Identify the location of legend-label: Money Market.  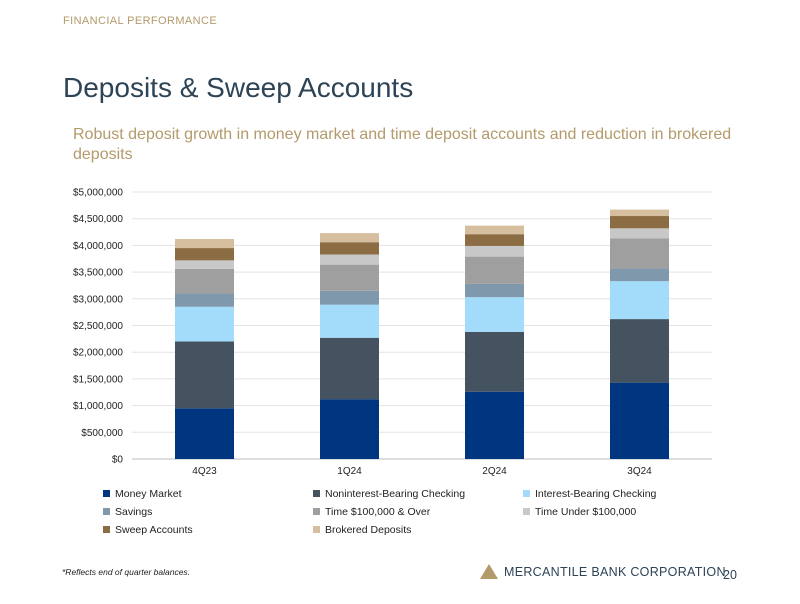
(148, 493).